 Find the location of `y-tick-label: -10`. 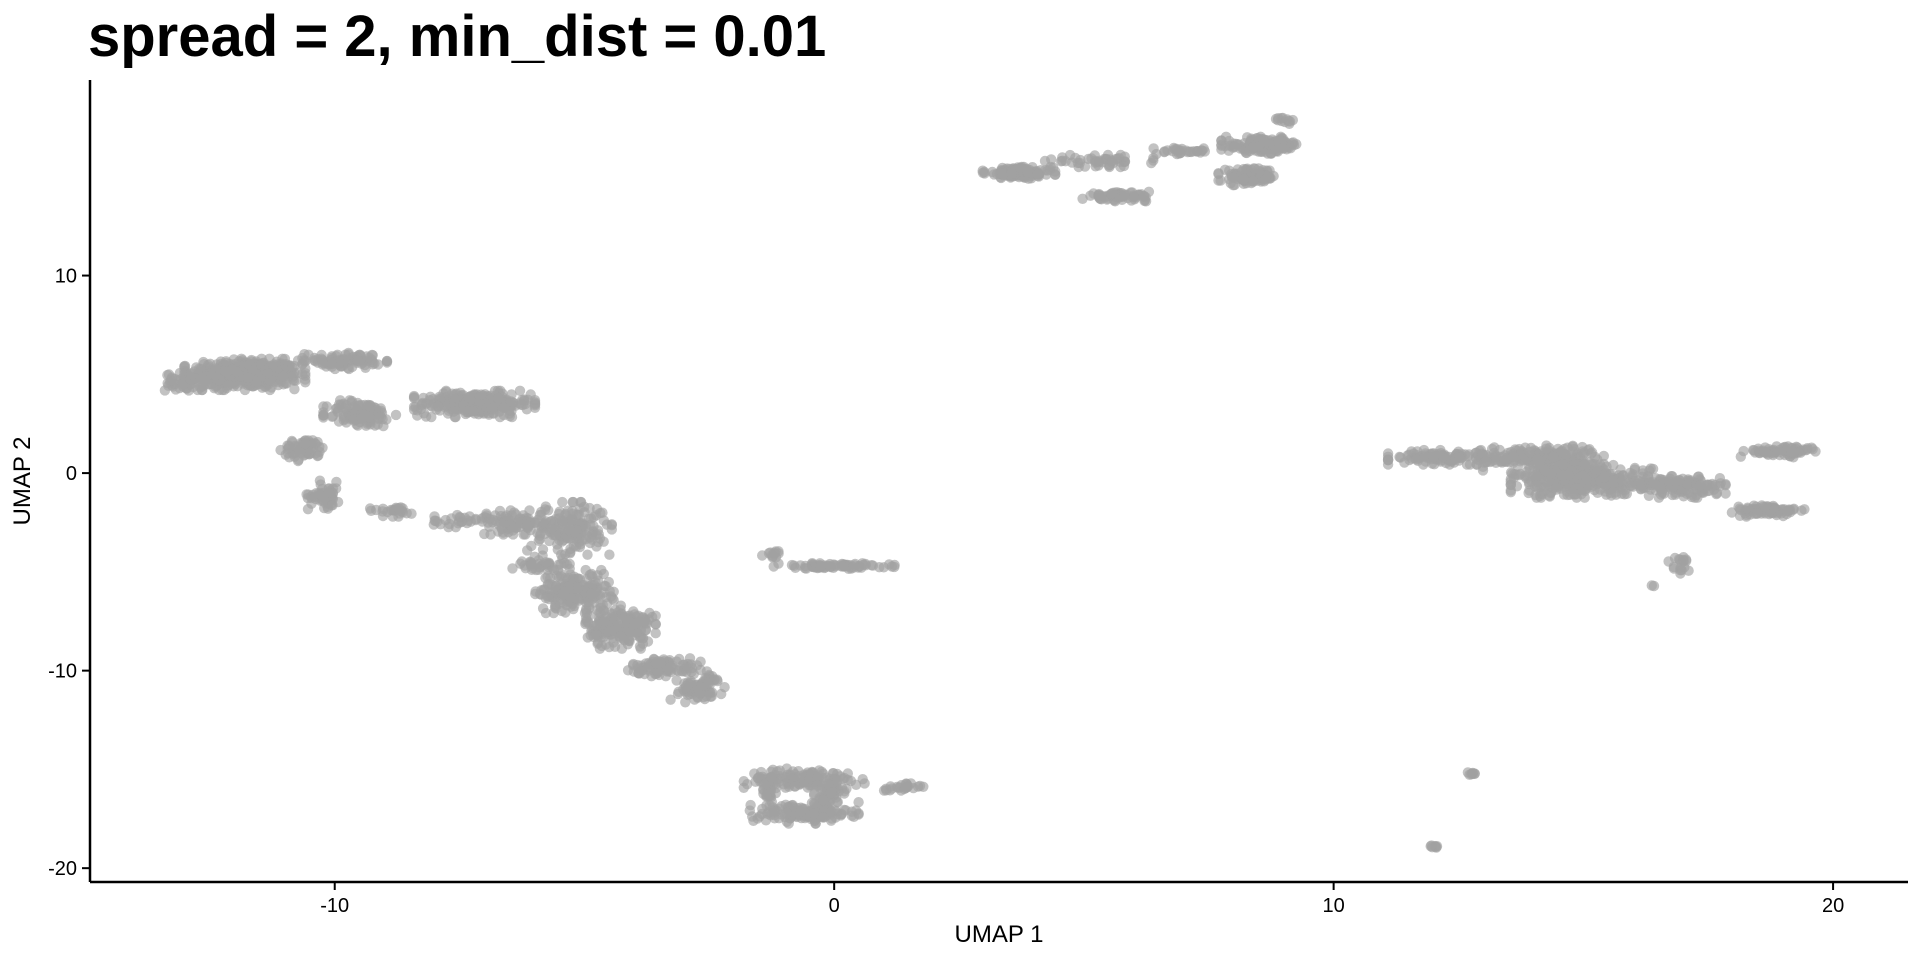

y-tick-label: -10 is located at coordinates (62, 672).